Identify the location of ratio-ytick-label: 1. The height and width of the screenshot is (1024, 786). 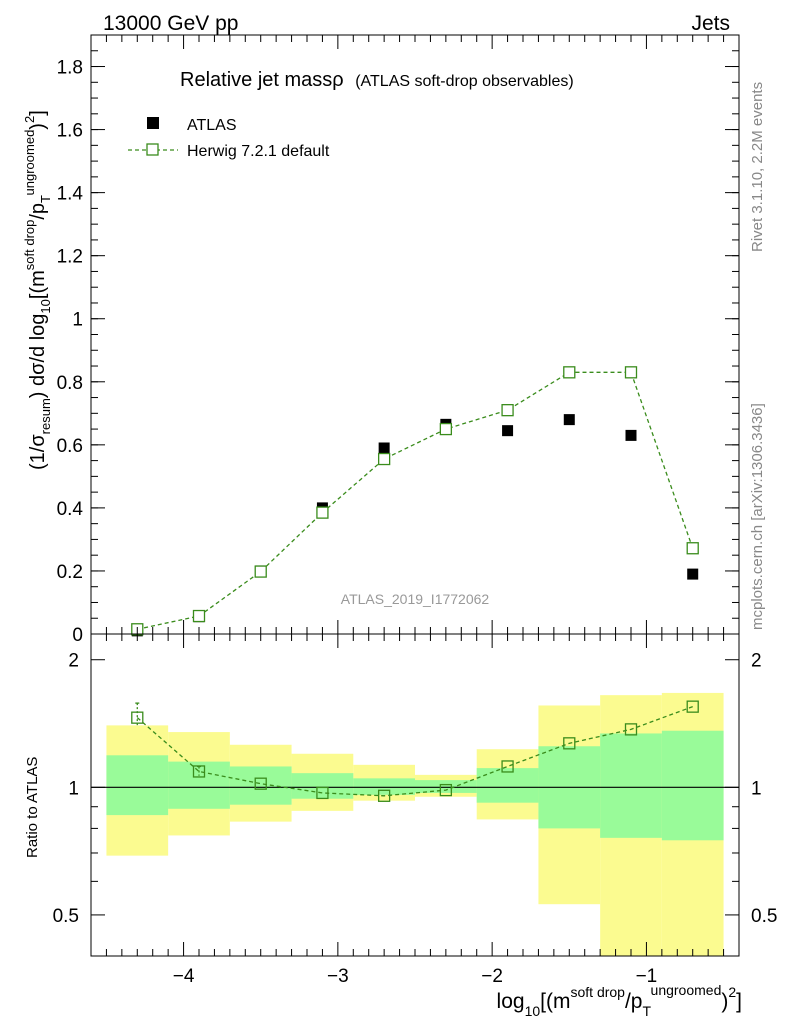
(73, 788).